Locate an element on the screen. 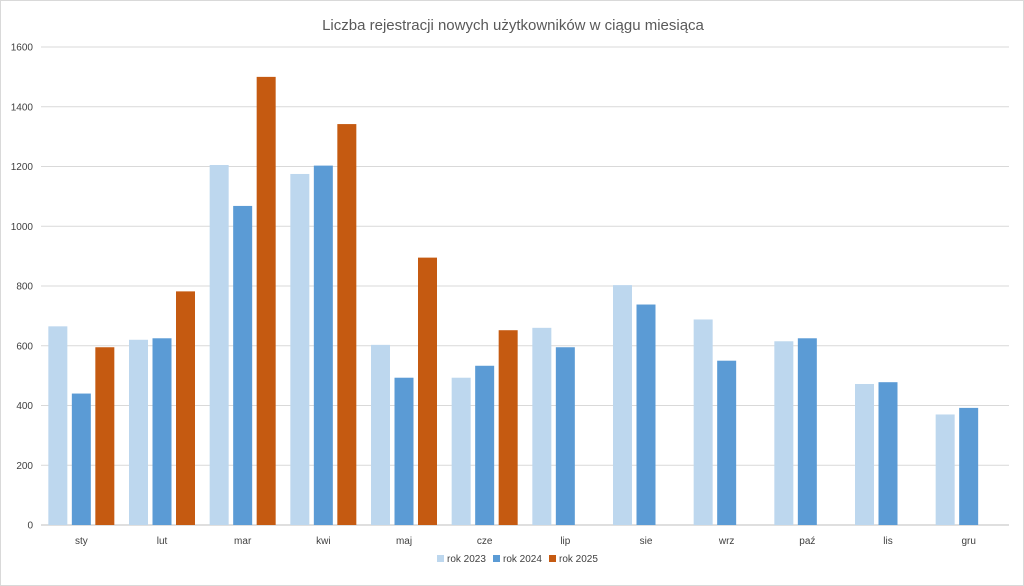  bar-rok-2024-maj is located at coordinates (404, 451).